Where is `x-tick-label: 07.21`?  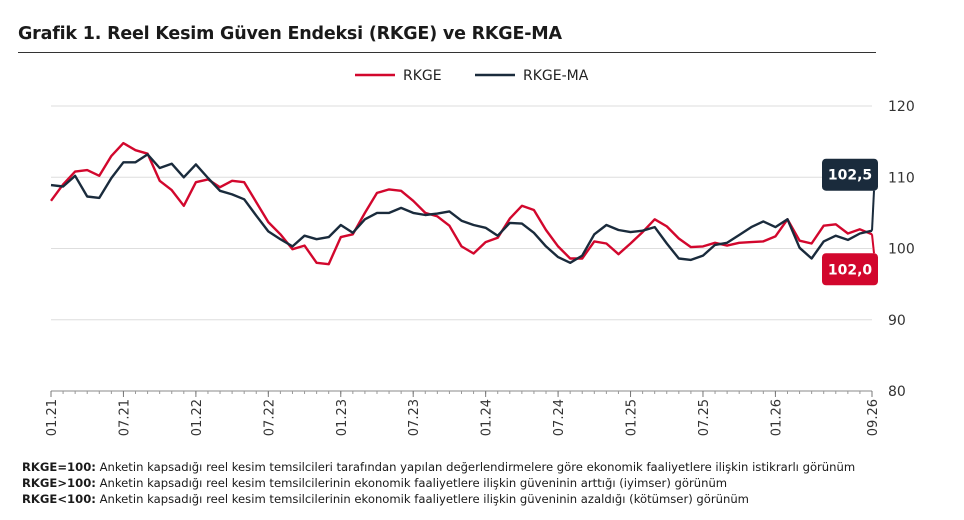
x-tick-label: 07.21 is located at coordinates (124, 417).